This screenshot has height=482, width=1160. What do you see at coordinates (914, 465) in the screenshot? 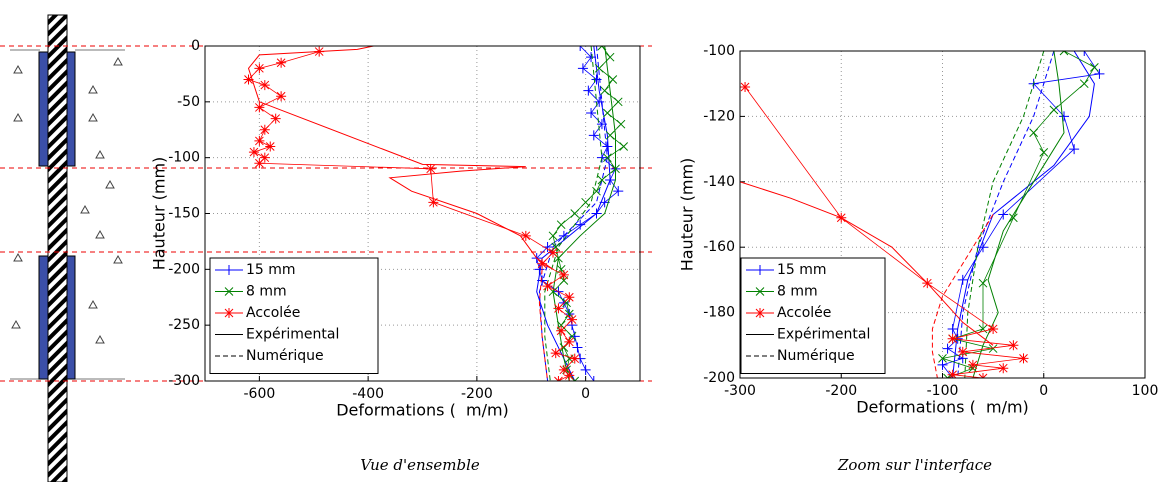
I see `caption: Zoom sur l'interface` at bounding box center [914, 465].